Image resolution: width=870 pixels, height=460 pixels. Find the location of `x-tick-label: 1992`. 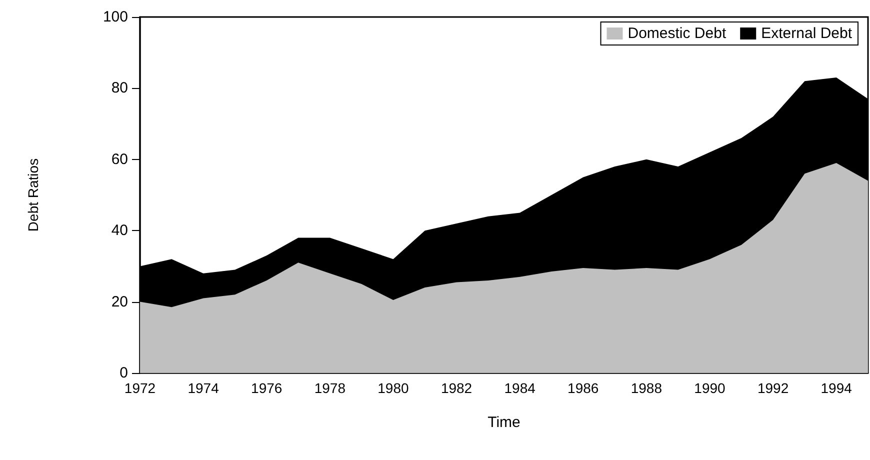

x-tick-label: 1992 is located at coordinates (773, 388).